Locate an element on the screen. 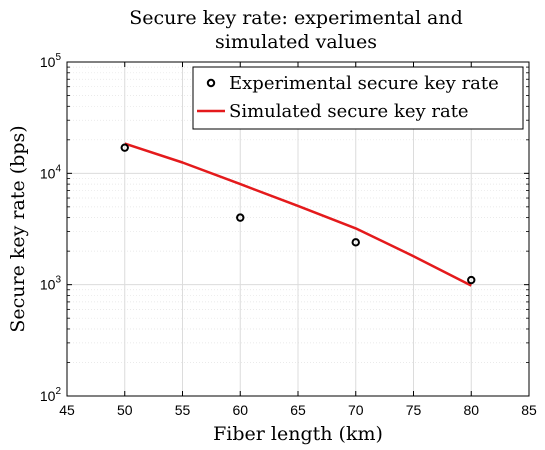  legend-box is located at coordinates (358, 98).